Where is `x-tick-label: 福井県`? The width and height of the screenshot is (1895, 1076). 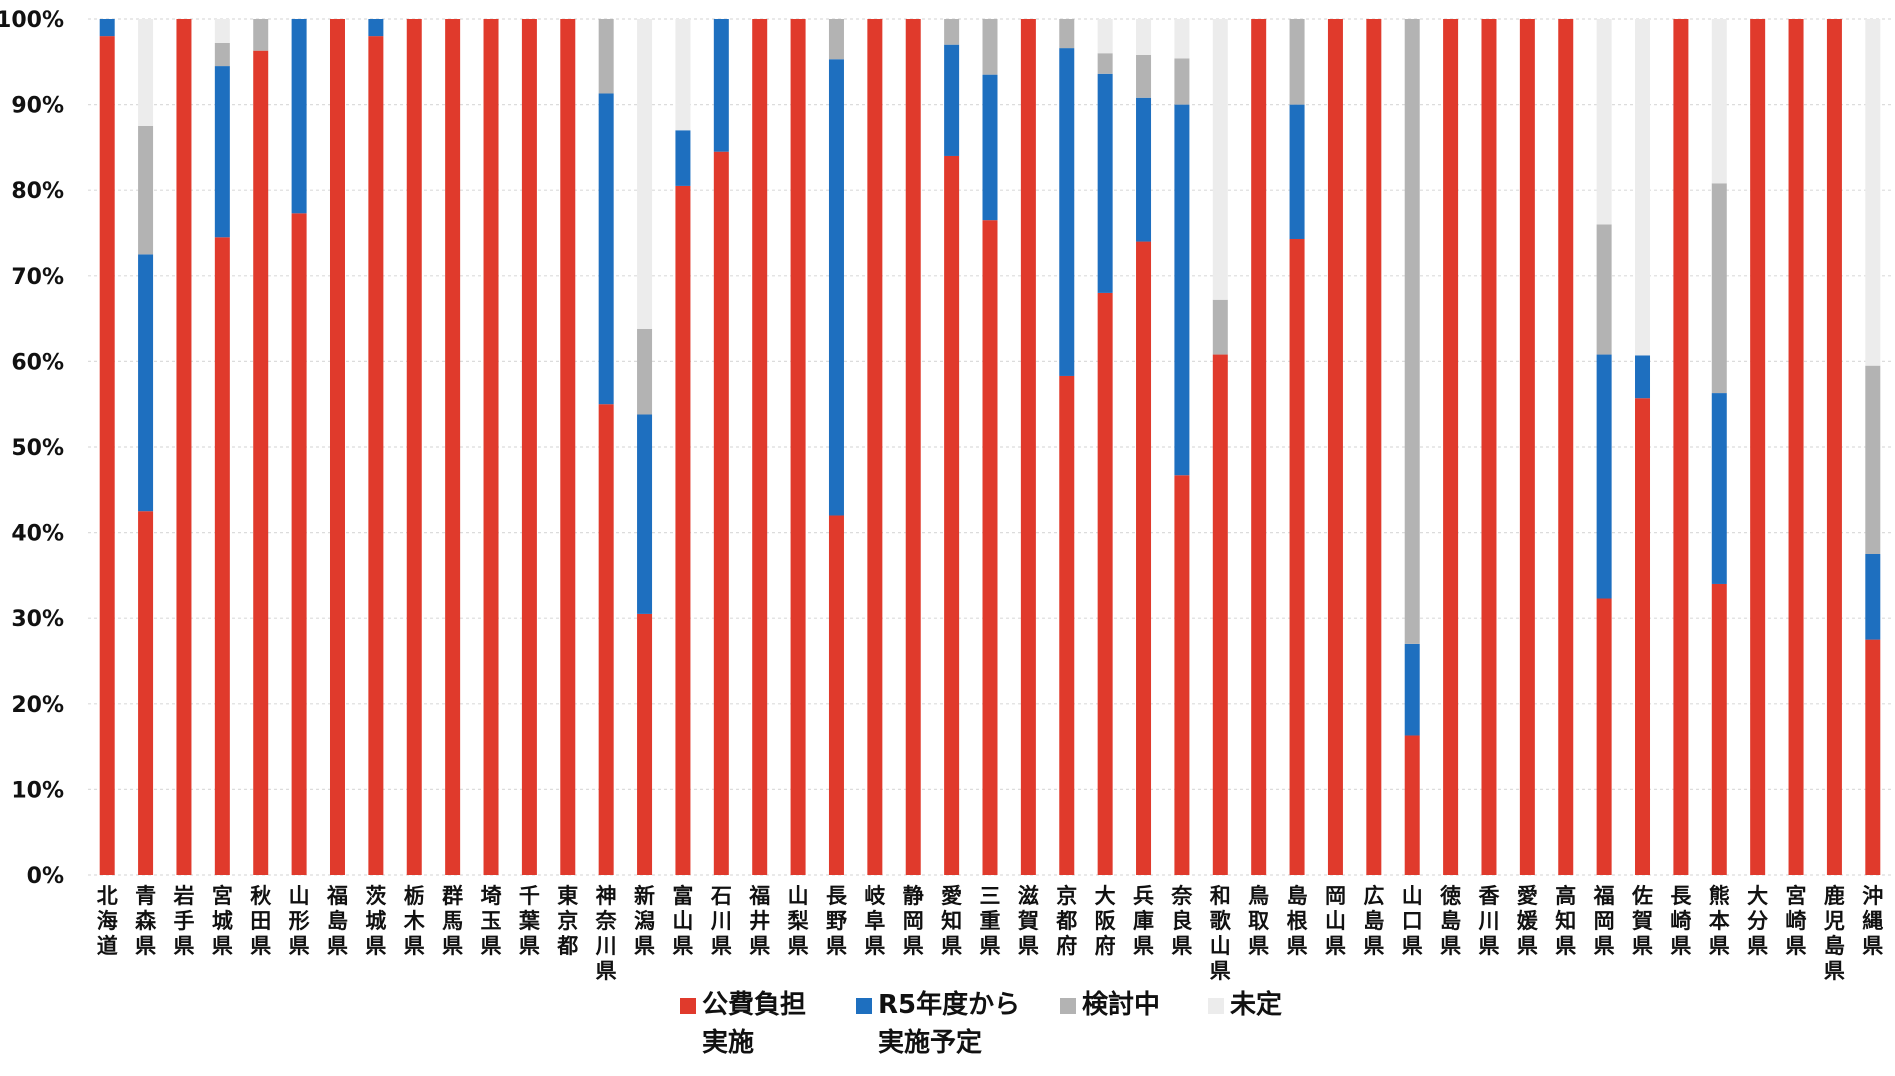
x-tick-label: 福井県 is located at coordinates (759, 921).